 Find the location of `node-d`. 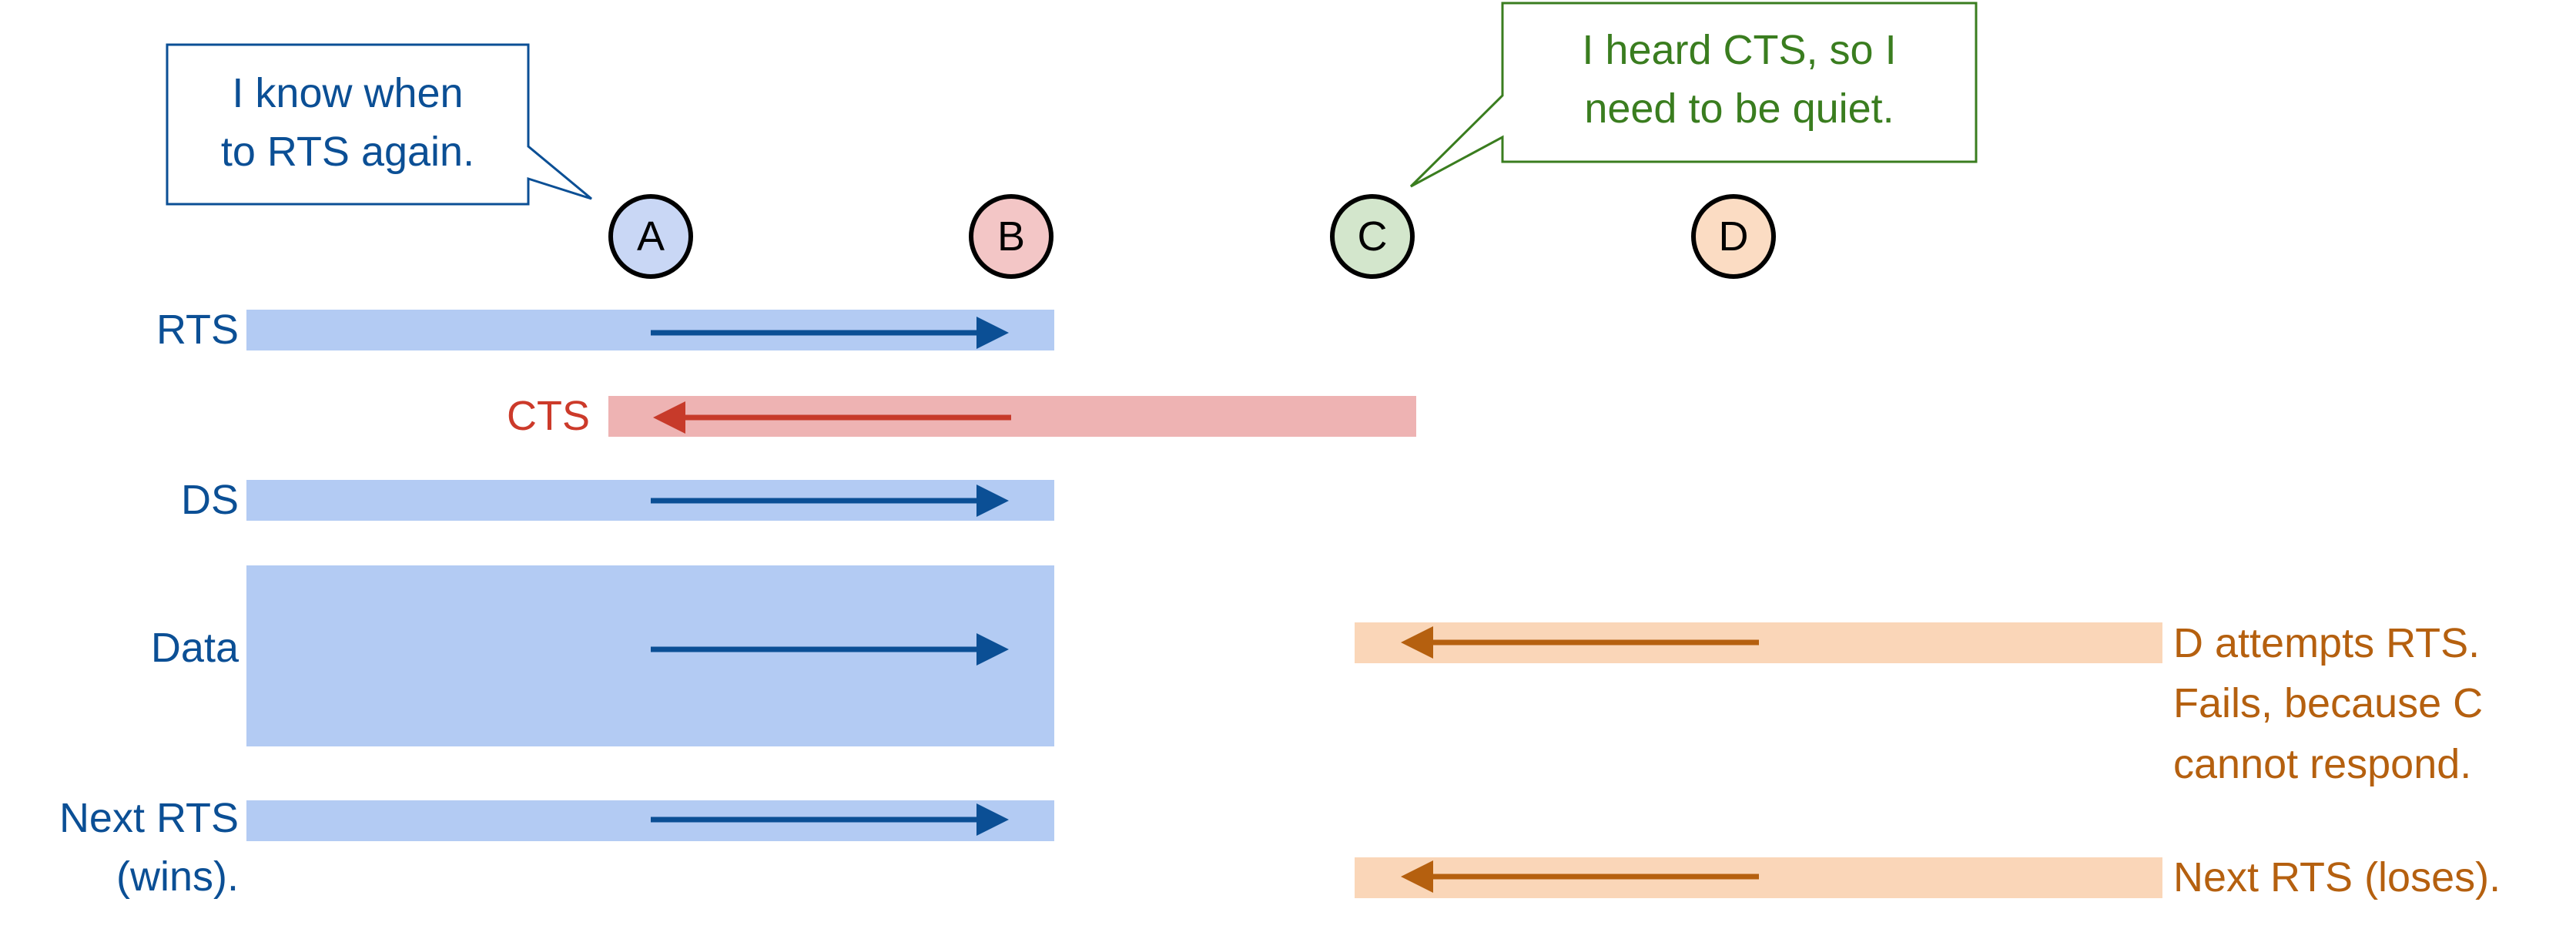

node-d is located at coordinates (1733, 236).